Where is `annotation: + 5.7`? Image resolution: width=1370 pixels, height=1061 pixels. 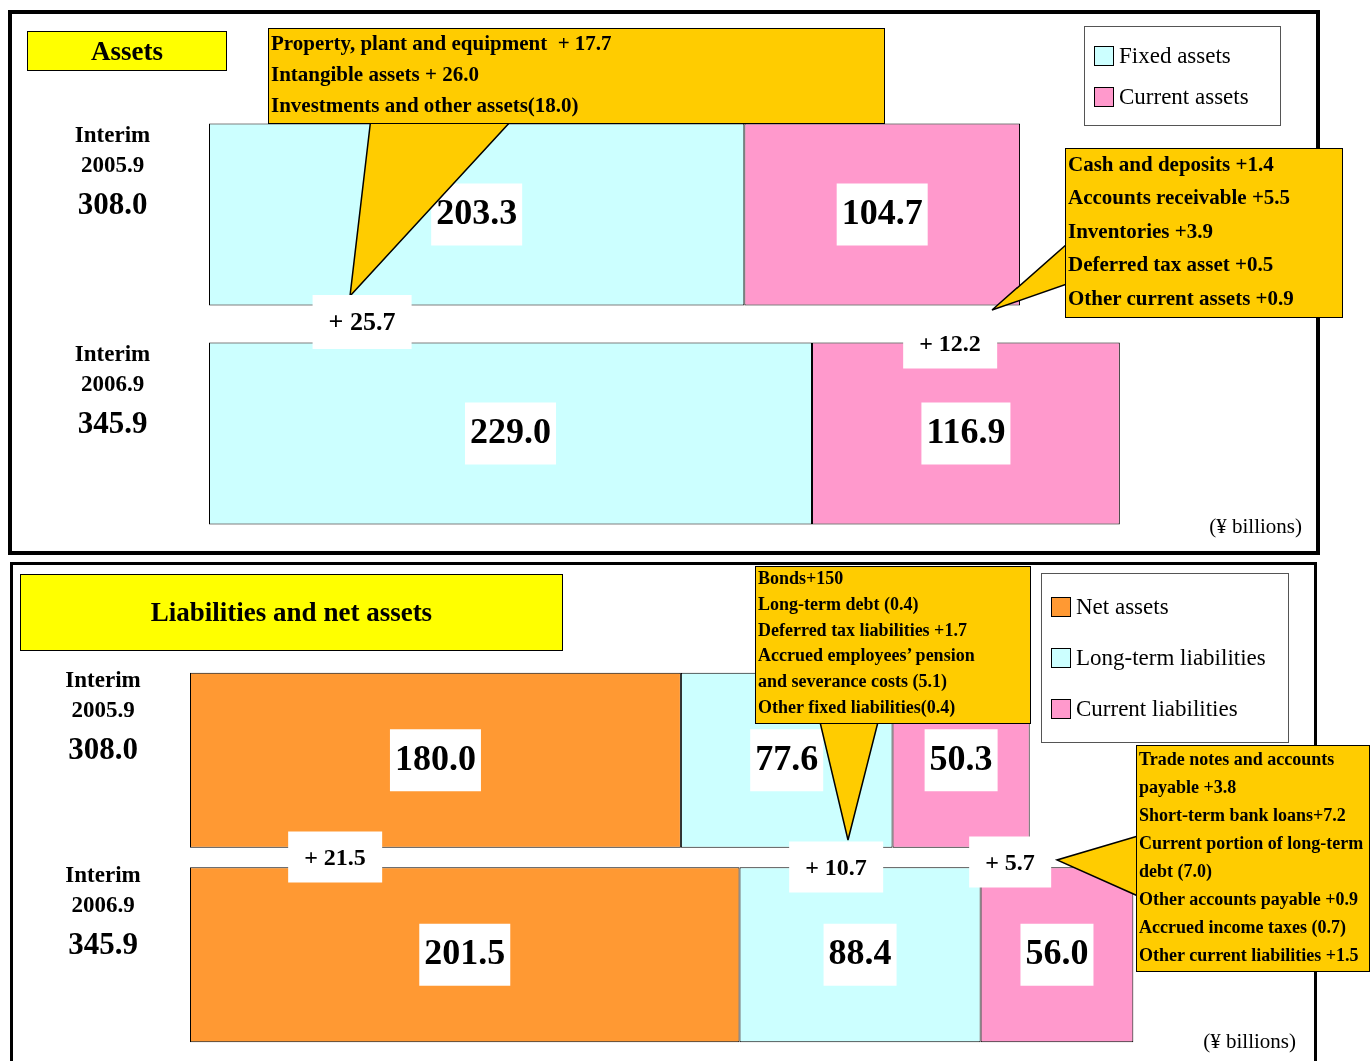 annotation: + 5.7 is located at coordinates (1010, 862).